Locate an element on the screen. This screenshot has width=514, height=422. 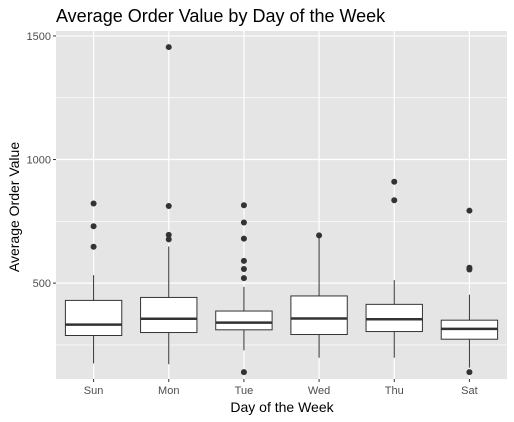
box-sun is located at coordinates (93, 282).